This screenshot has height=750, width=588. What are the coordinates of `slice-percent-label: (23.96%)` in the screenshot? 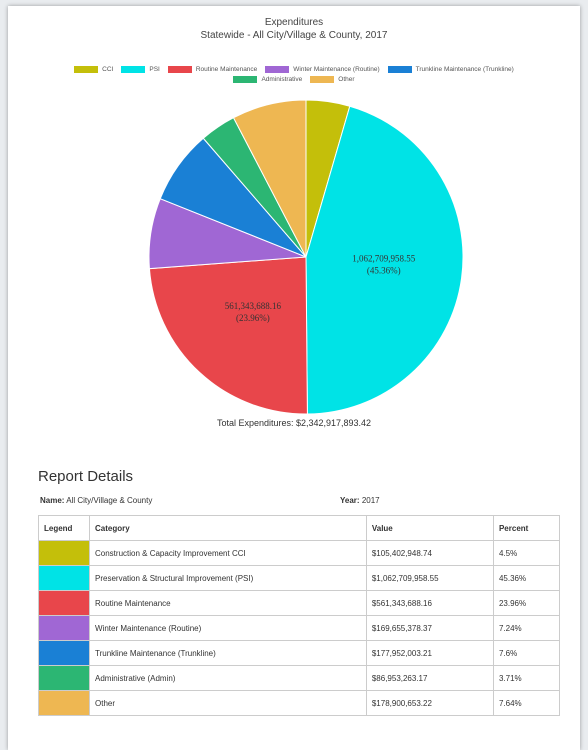 It's located at (253, 318).